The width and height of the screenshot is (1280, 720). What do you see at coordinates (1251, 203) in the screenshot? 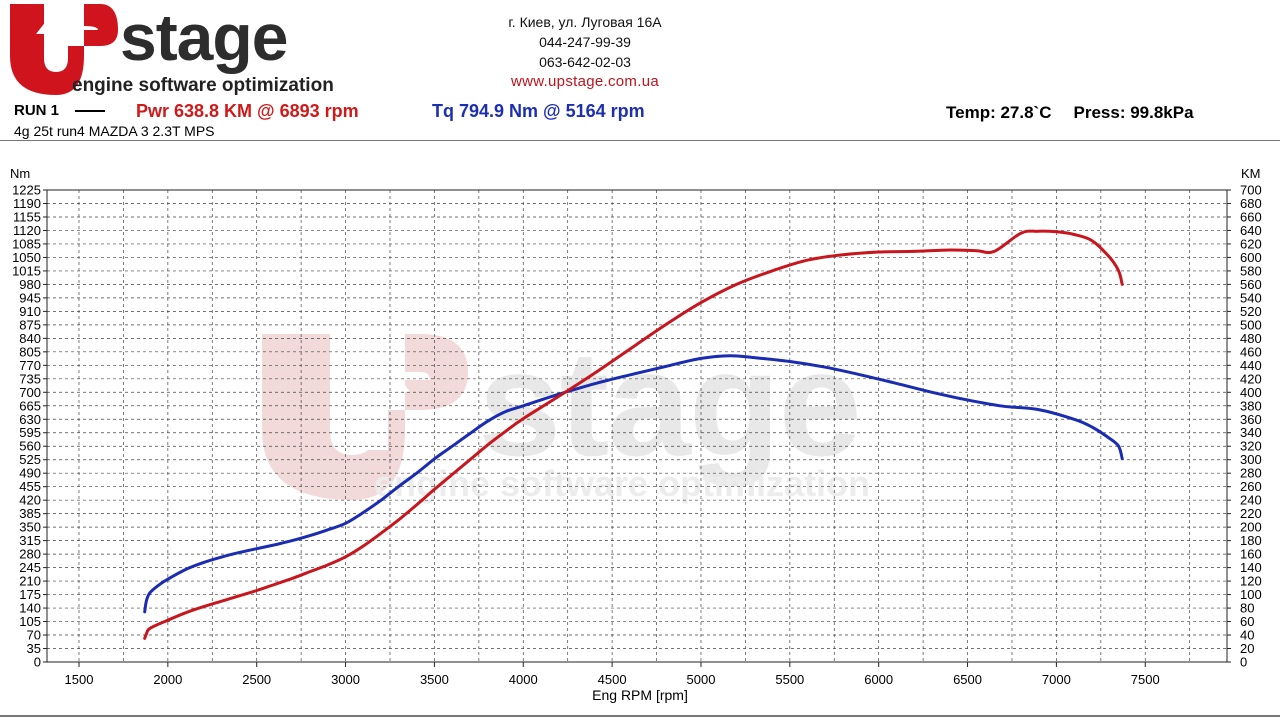
I see `y-right-tick-label: 680` at bounding box center [1251, 203].